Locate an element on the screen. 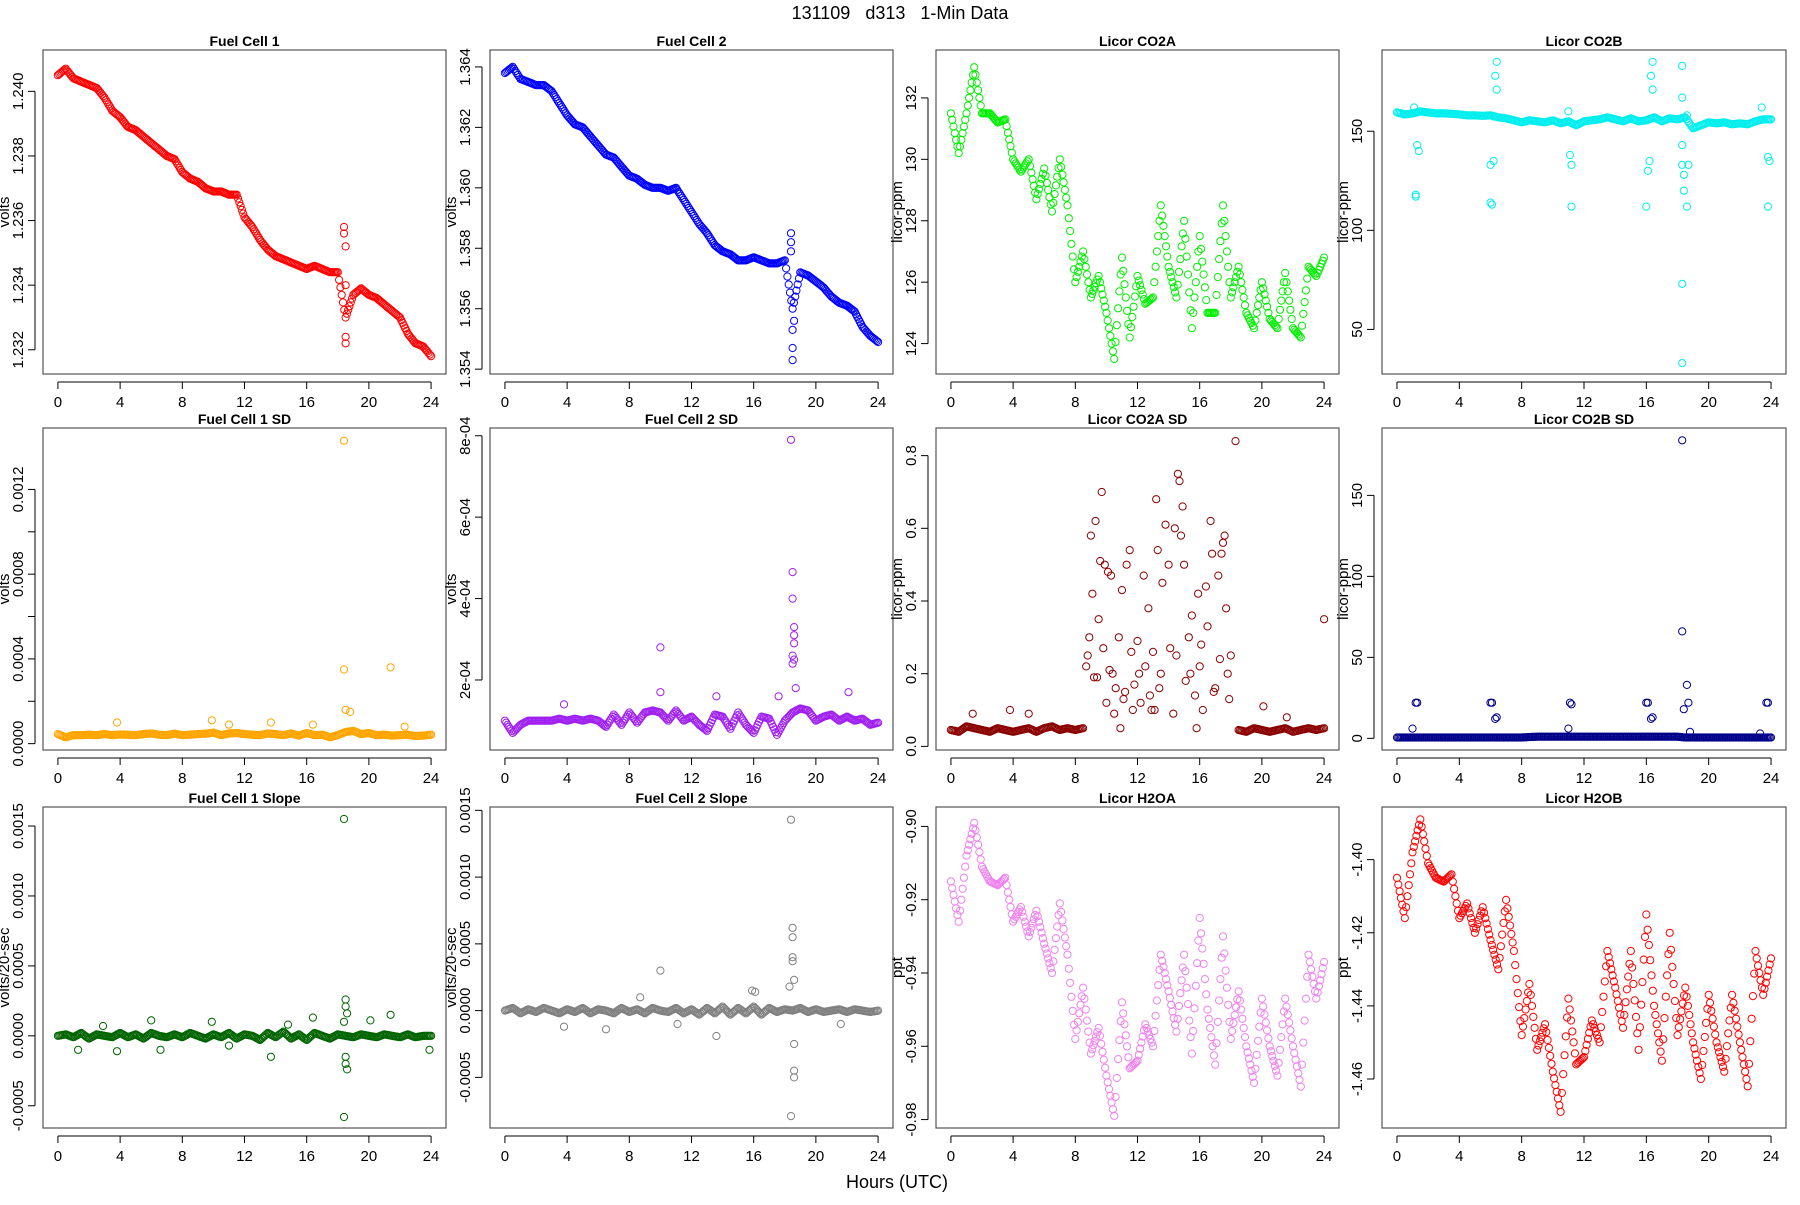 The width and height of the screenshot is (1800, 1205). y-tick-label: -0.92 is located at coordinates (911, 900).